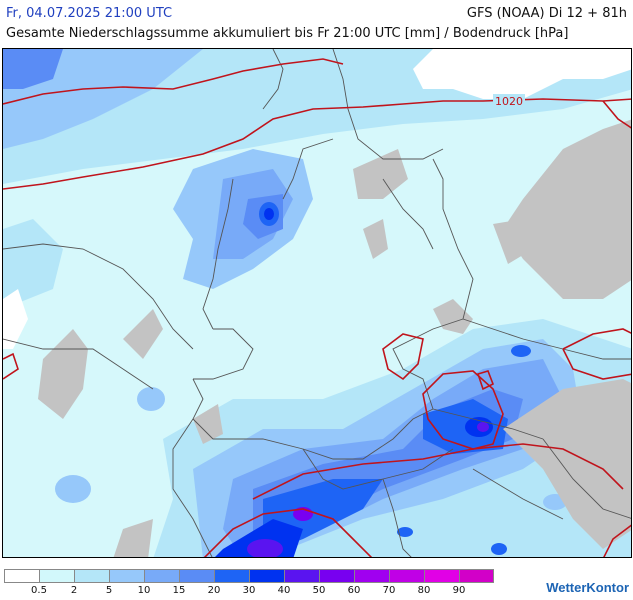 This screenshot has height=600, width=633. What do you see at coordinates (144, 590) in the screenshot?
I see `legend-tick-label: 10` at bounding box center [144, 590].